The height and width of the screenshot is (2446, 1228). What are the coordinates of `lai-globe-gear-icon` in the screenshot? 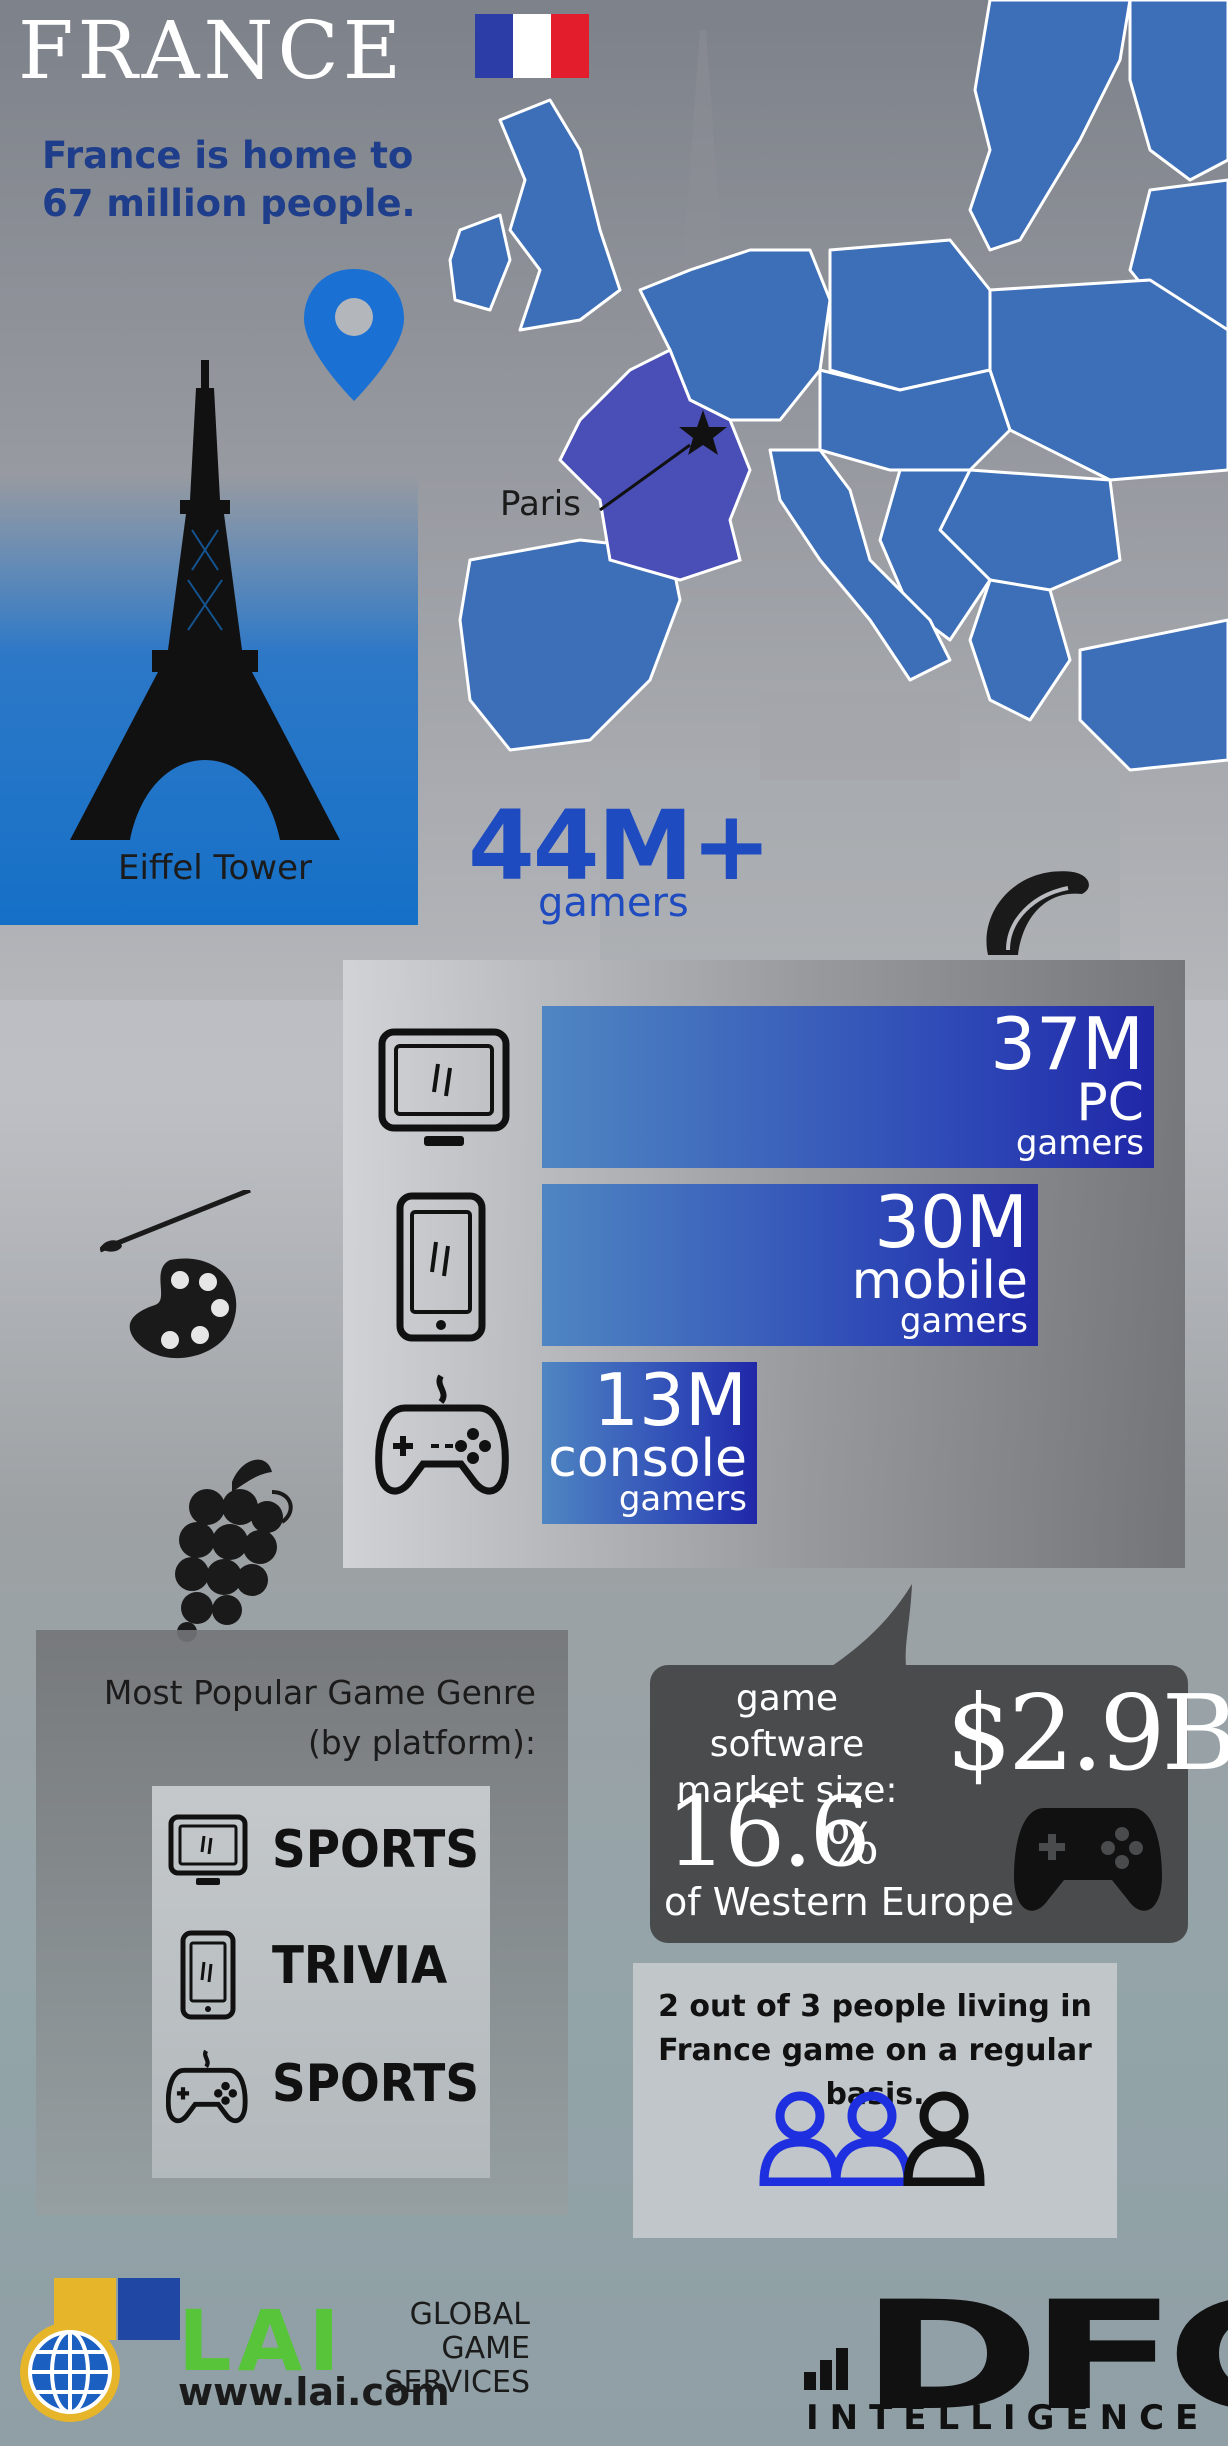 It's located at (100, 2350).